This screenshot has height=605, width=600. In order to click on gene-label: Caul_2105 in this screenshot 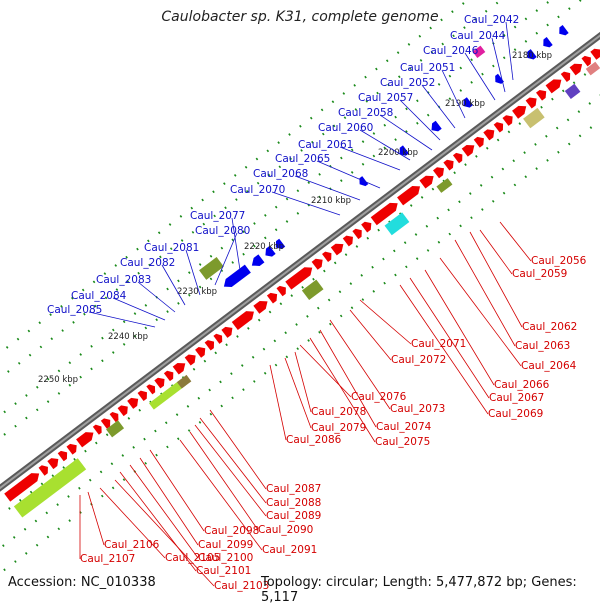, I will do `click(192, 558)`.